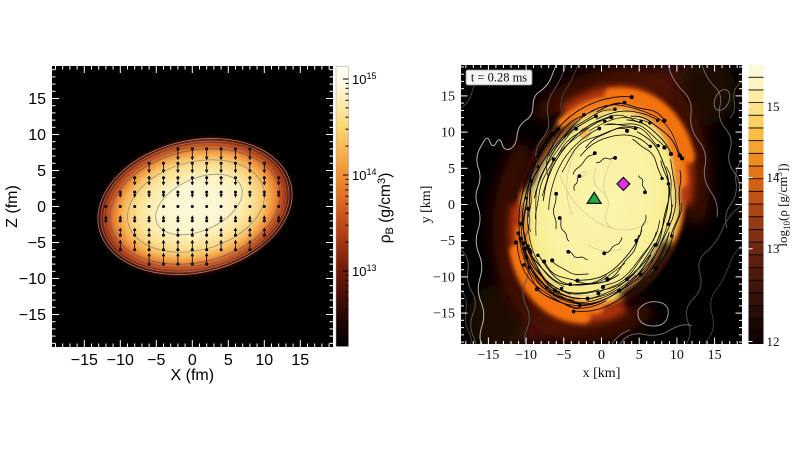 The height and width of the screenshot is (450, 800). Describe the element at coordinates (774, 177) in the screenshot. I see `svg-text: 14` at that location.